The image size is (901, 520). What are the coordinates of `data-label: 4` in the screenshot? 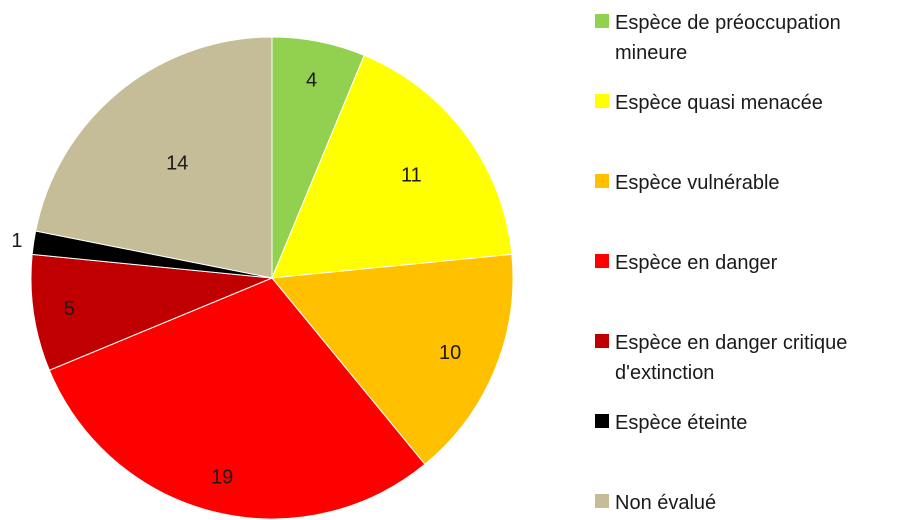 It's located at (311, 80).